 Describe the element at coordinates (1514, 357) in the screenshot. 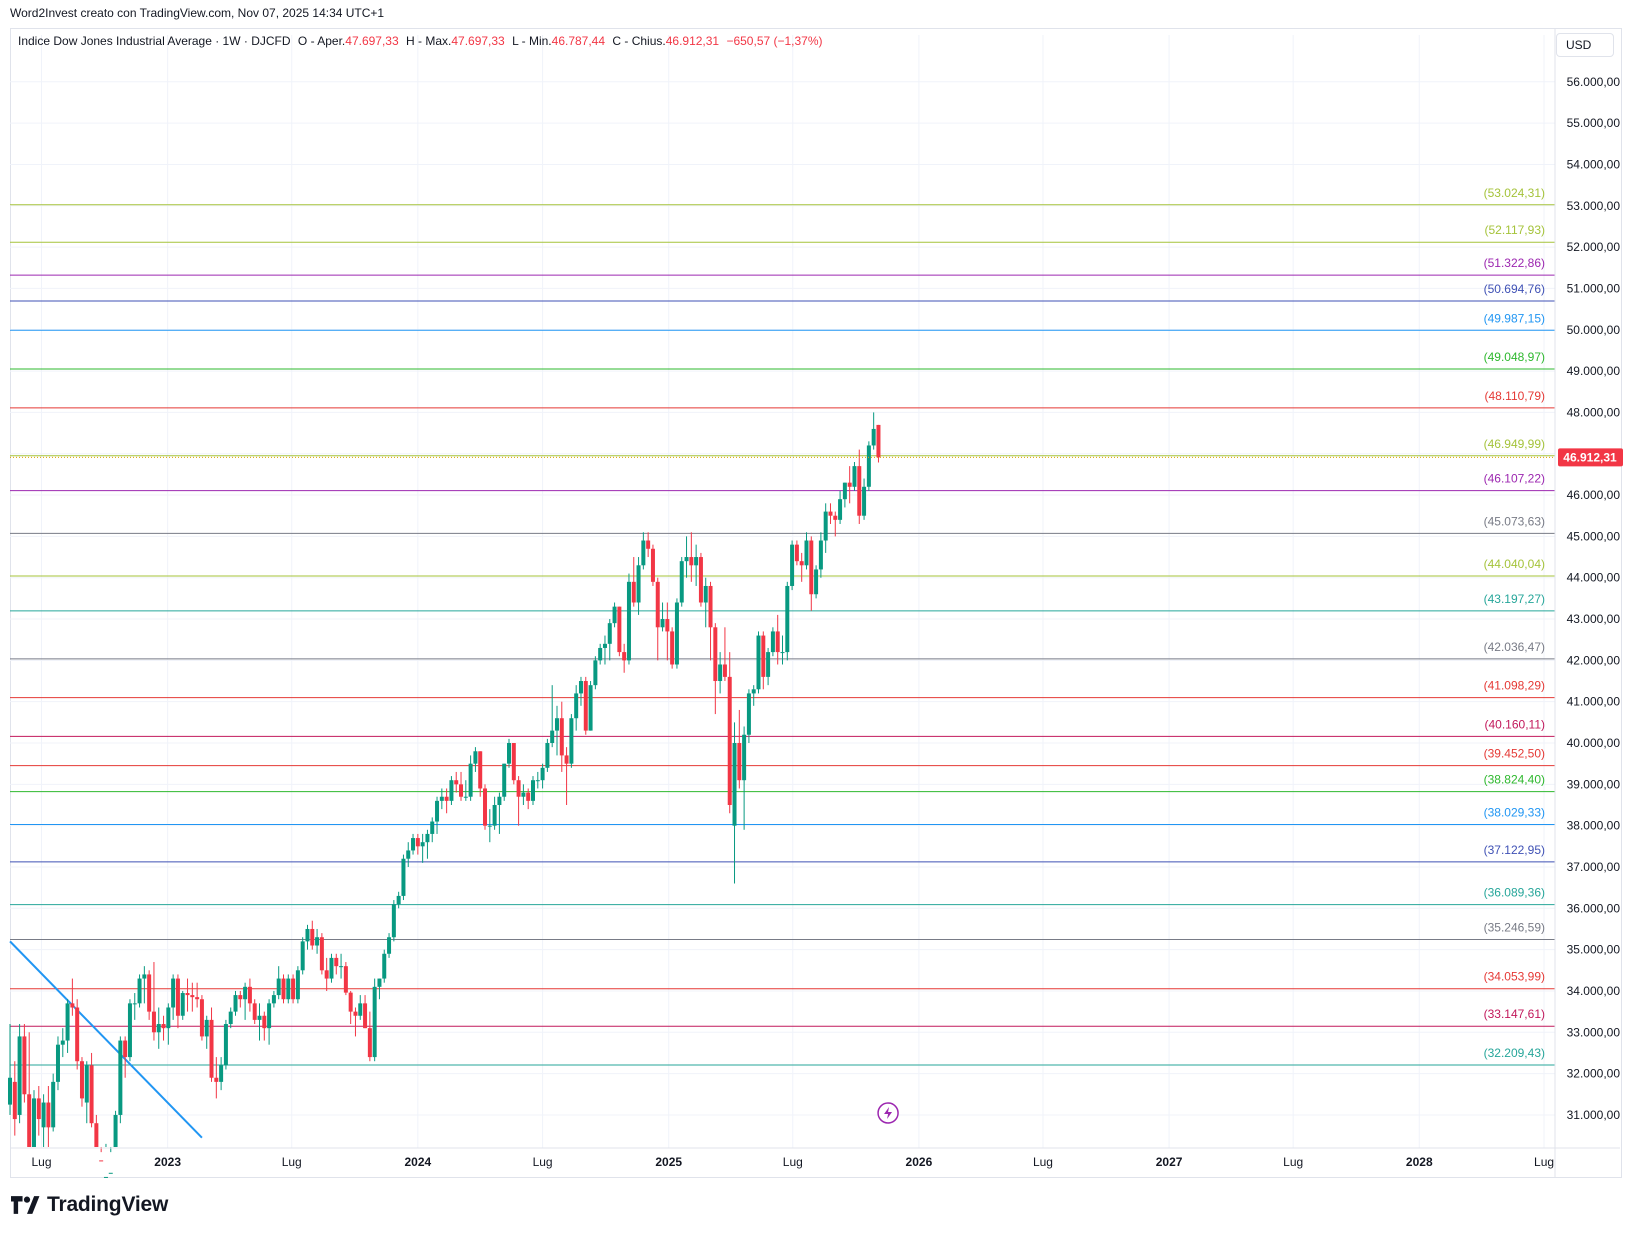

I see `level-label: (49.048,97)` at that location.